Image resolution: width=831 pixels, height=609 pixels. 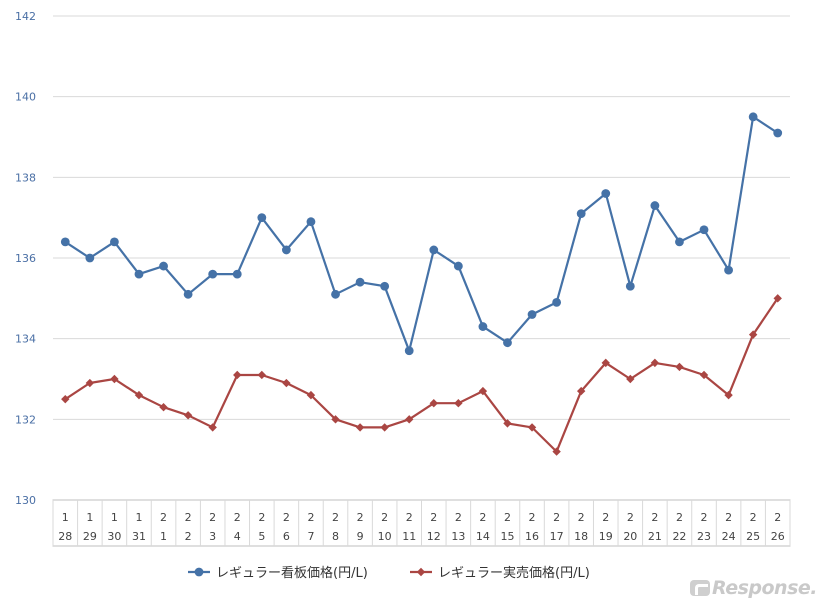 What do you see at coordinates (704, 536) in the screenshot?
I see `x-tick-day: 23` at bounding box center [704, 536].